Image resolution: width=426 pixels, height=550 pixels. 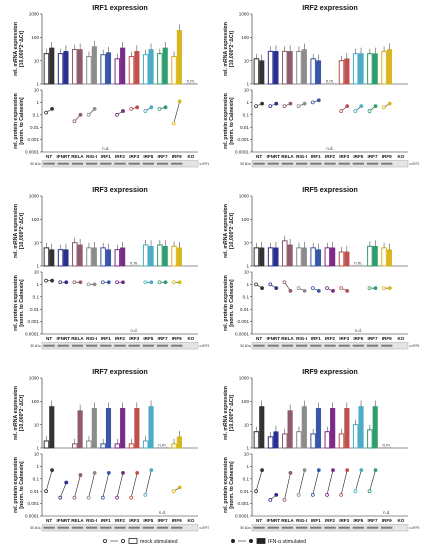 I want to click on category-label: IRF5, so click(x=358, y=338).